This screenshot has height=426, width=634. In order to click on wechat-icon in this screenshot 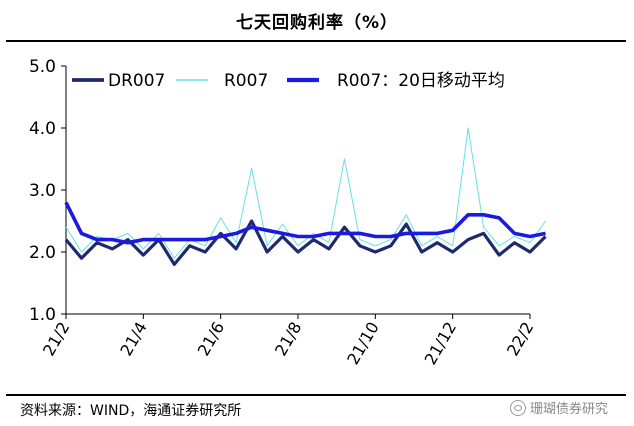, I will do `click(518, 407)`.